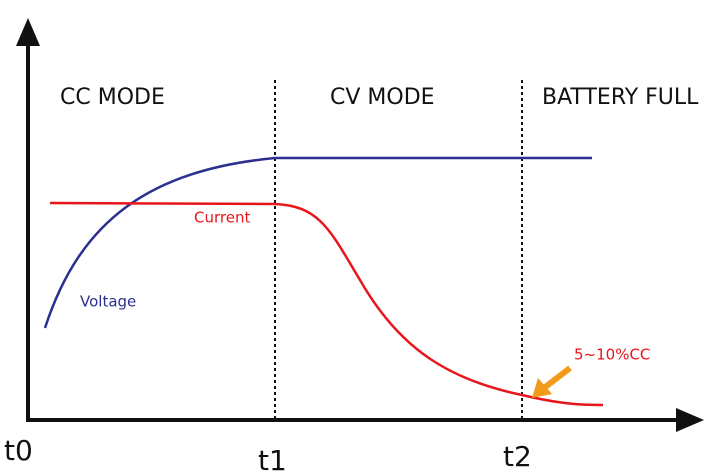 The height and width of the screenshot is (476, 728). What do you see at coordinates (222, 218) in the screenshot?
I see `current-label: Current` at bounding box center [222, 218].